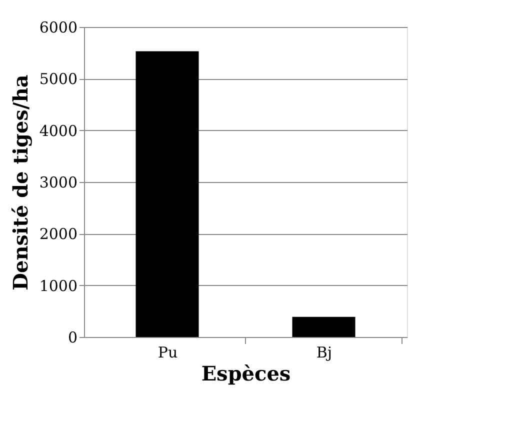  I want to click on y-tick-label: 3000, so click(58, 183).